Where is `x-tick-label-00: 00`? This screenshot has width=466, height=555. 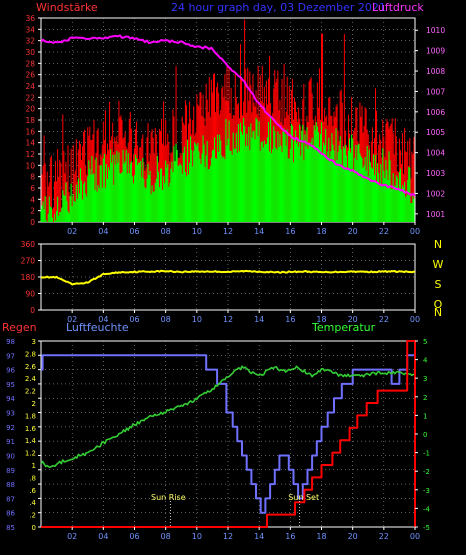
x-tick-label-00: 00 is located at coordinates (415, 231).